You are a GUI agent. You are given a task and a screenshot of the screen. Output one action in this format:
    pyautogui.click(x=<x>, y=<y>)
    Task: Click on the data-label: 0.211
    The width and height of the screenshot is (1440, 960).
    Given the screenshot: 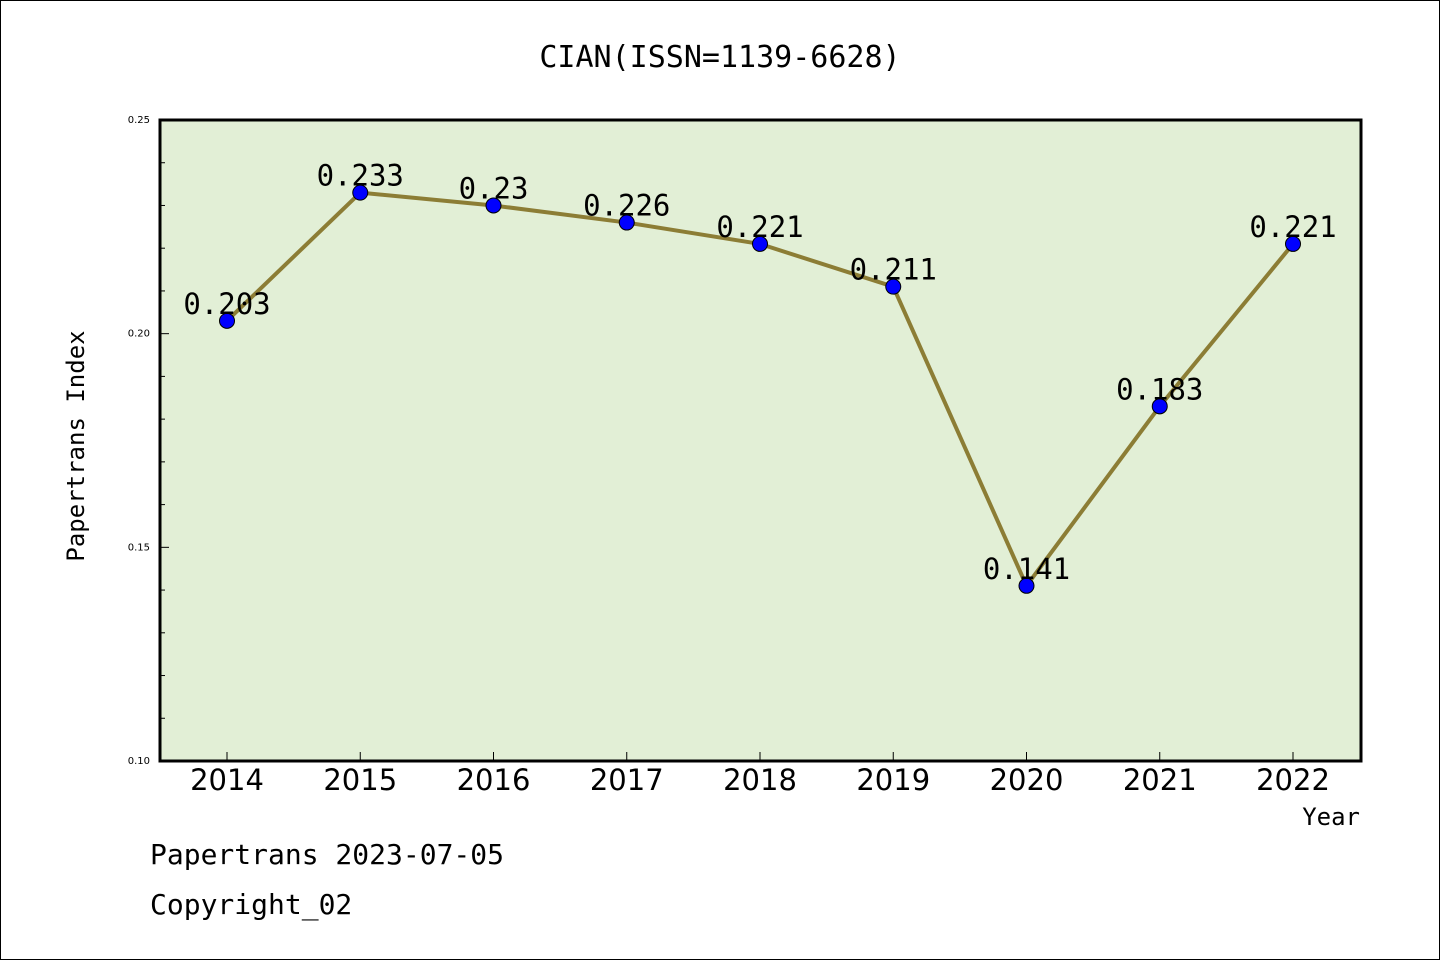 What is the action you would take?
    pyautogui.click(x=893, y=270)
    